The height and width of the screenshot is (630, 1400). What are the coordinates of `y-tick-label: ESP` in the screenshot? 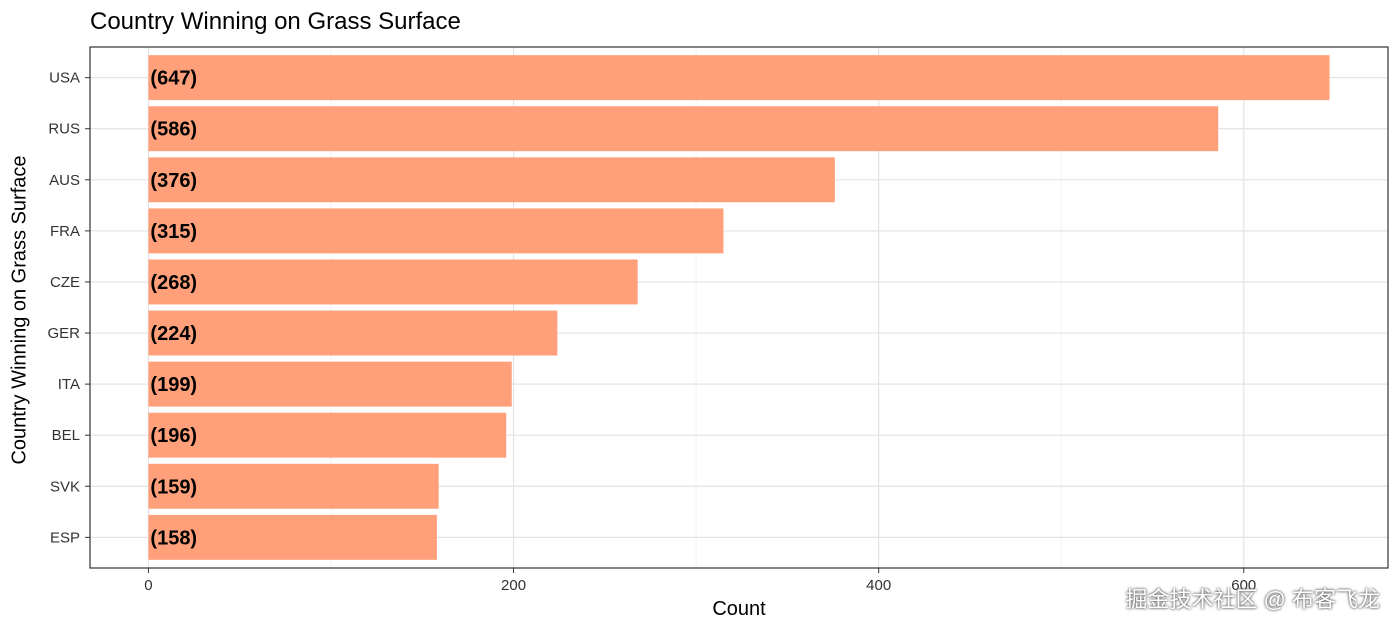 It's located at (65, 537).